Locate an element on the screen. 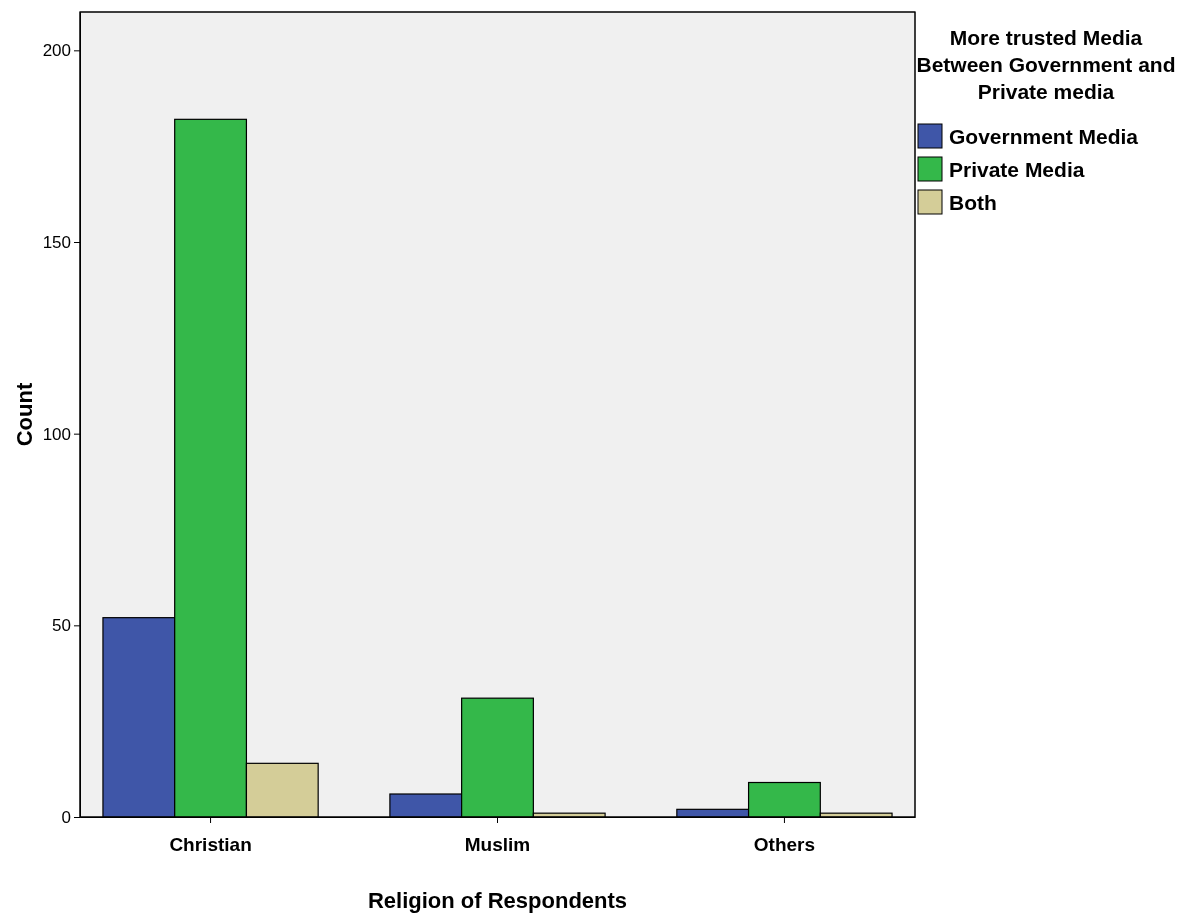  y-tick-label: 100 is located at coordinates (56, 434).